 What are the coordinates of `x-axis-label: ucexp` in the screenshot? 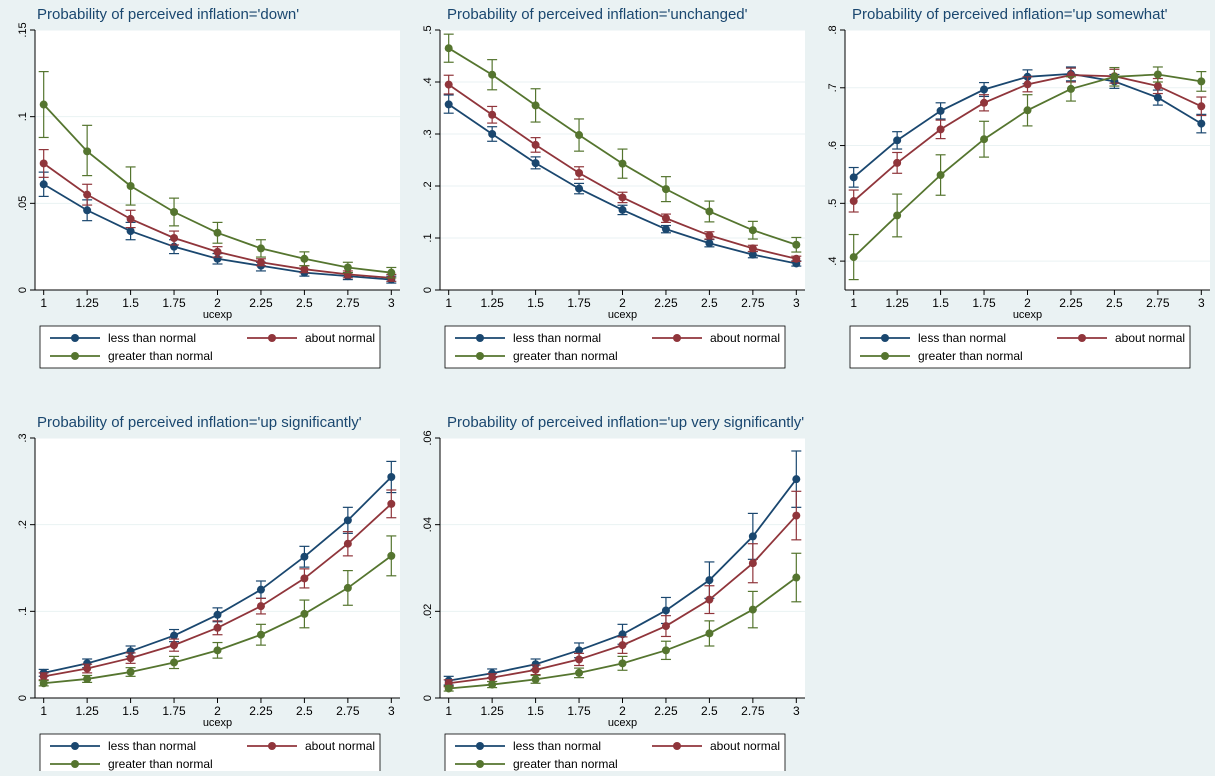 It's located at (622, 723).